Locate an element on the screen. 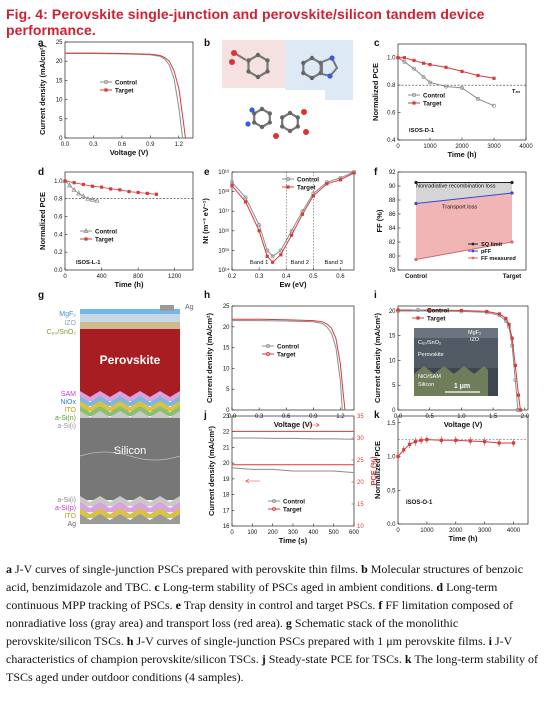 The image size is (555, 709). legend-label: FF measured is located at coordinates (498, 259).